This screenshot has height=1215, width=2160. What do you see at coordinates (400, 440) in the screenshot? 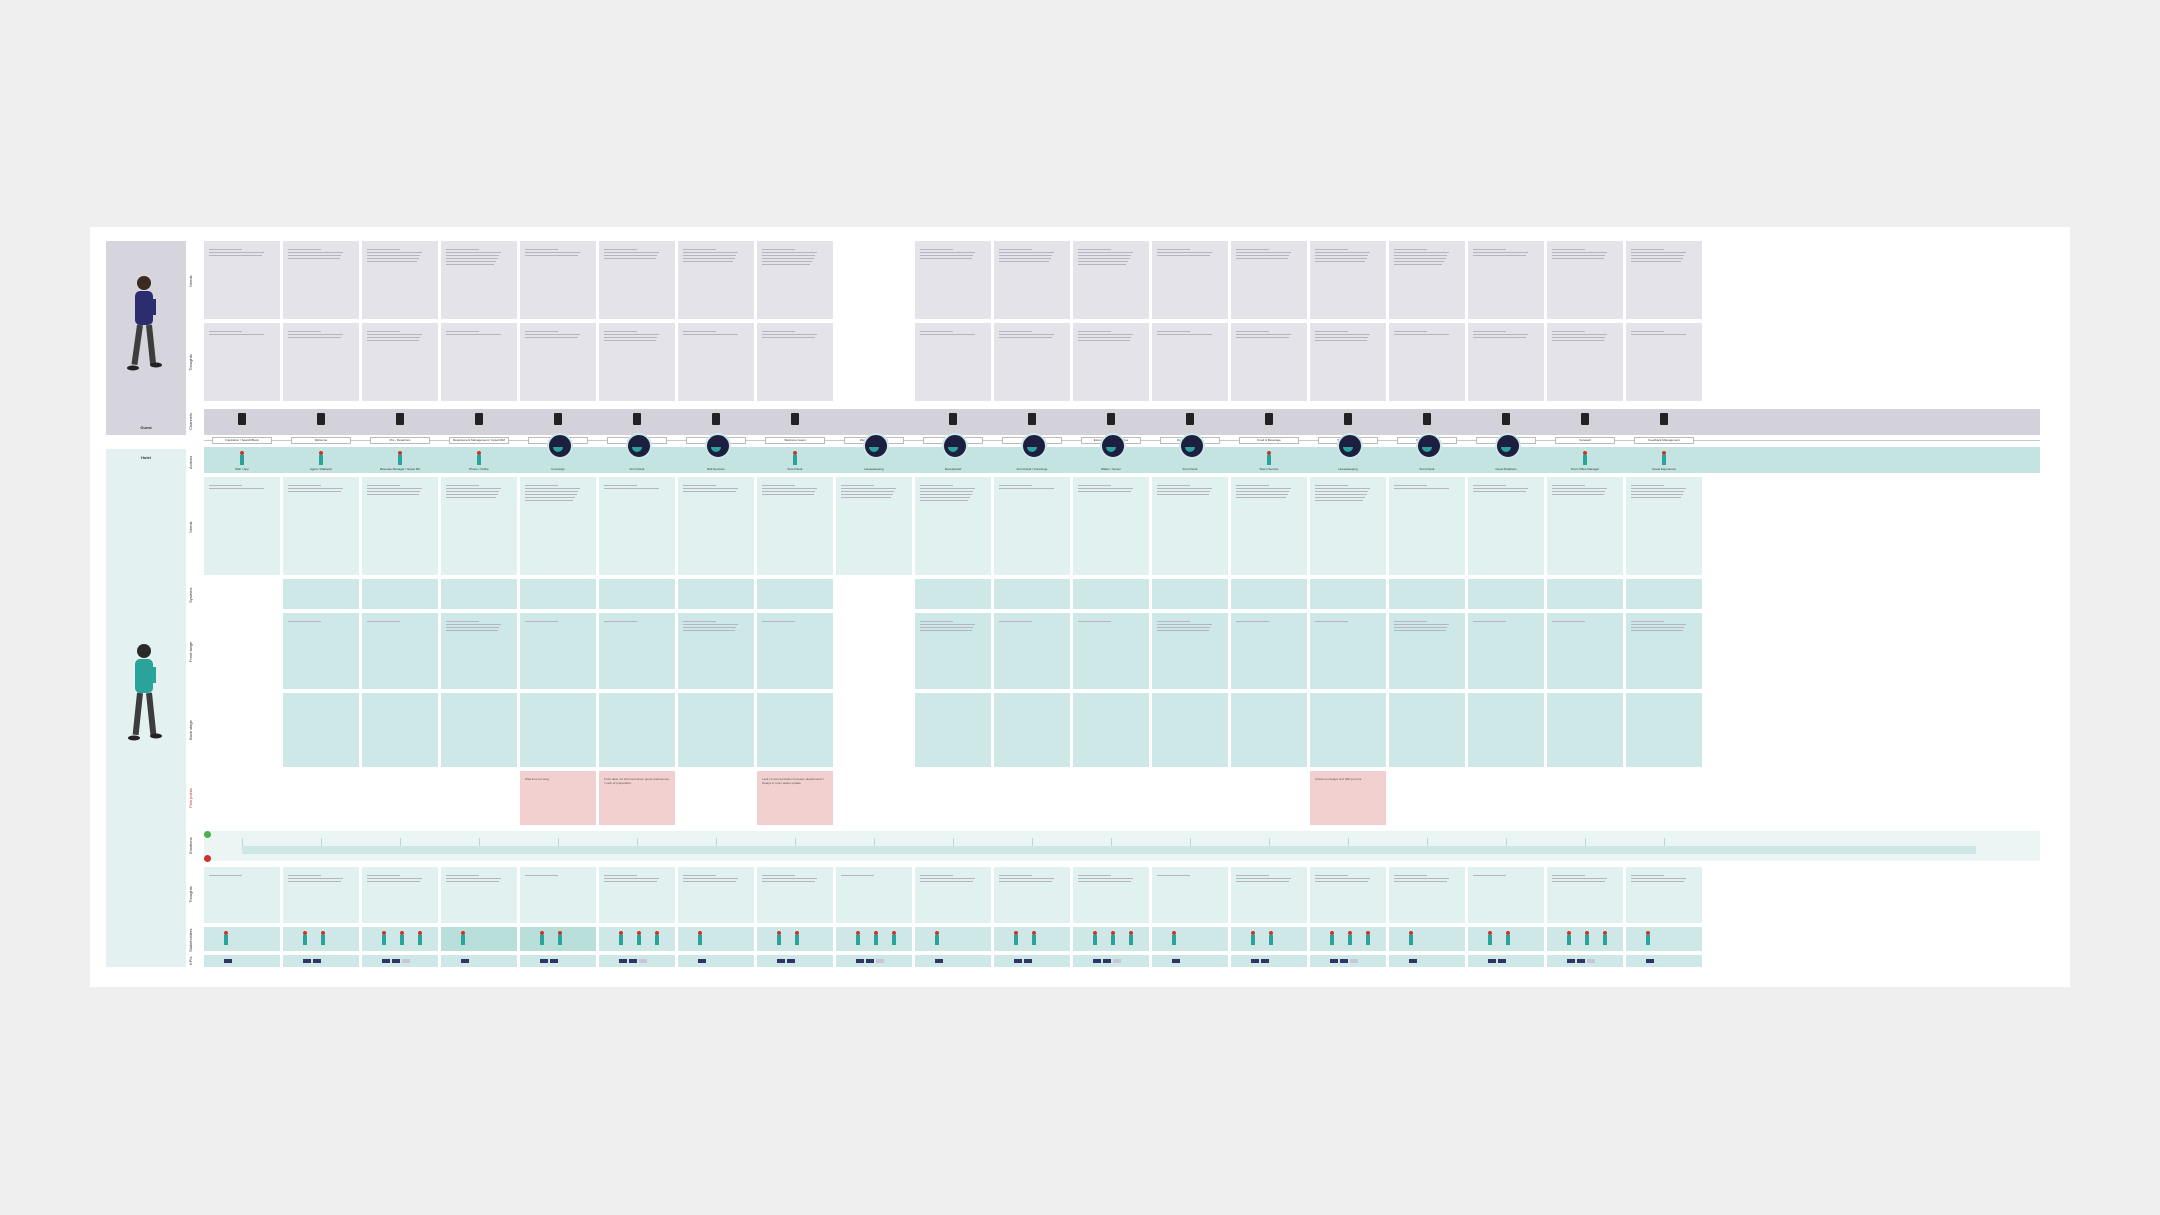
I see `stage-label: Pre - Departure` at bounding box center [400, 440].